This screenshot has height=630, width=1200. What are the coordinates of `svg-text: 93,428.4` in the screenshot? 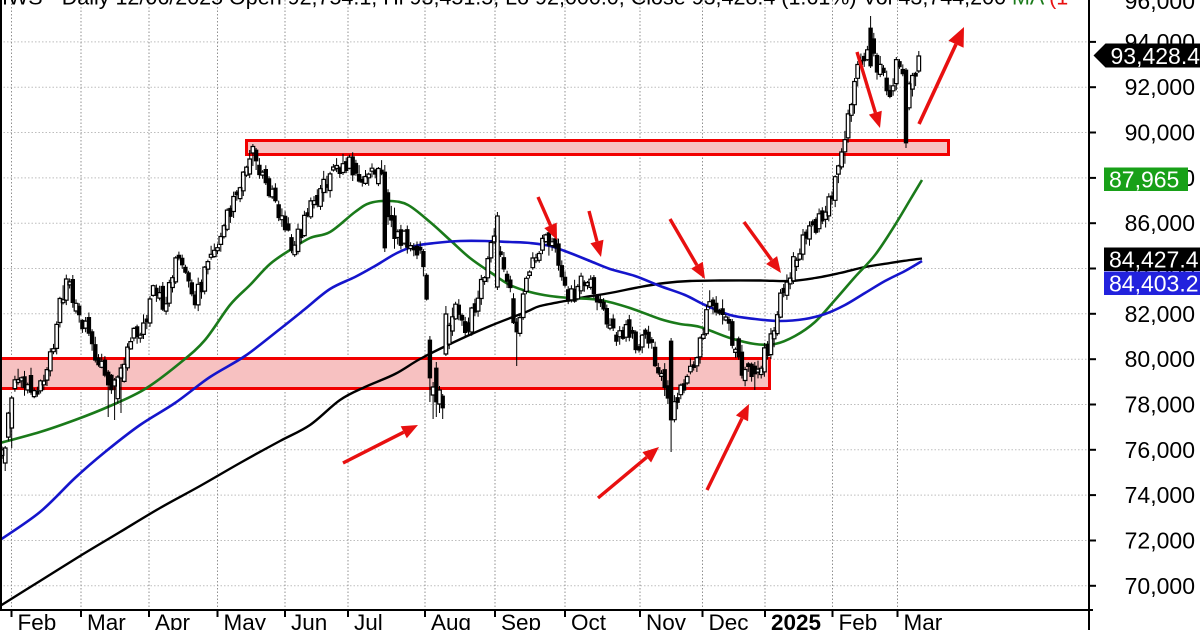 It's located at (1155, 56).